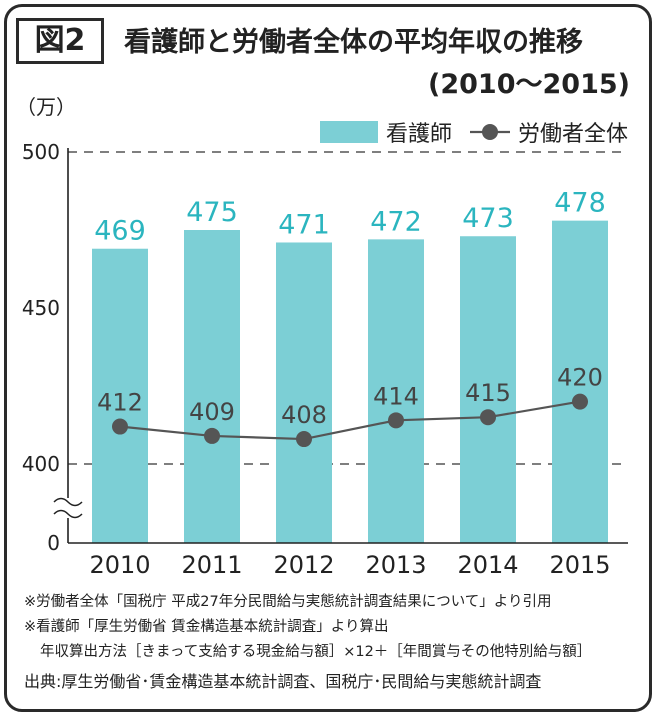  What do you see at coordinates (304, 415) in the screenshot?
I see `line-value-label: 408` at bounding box center [304, 415].